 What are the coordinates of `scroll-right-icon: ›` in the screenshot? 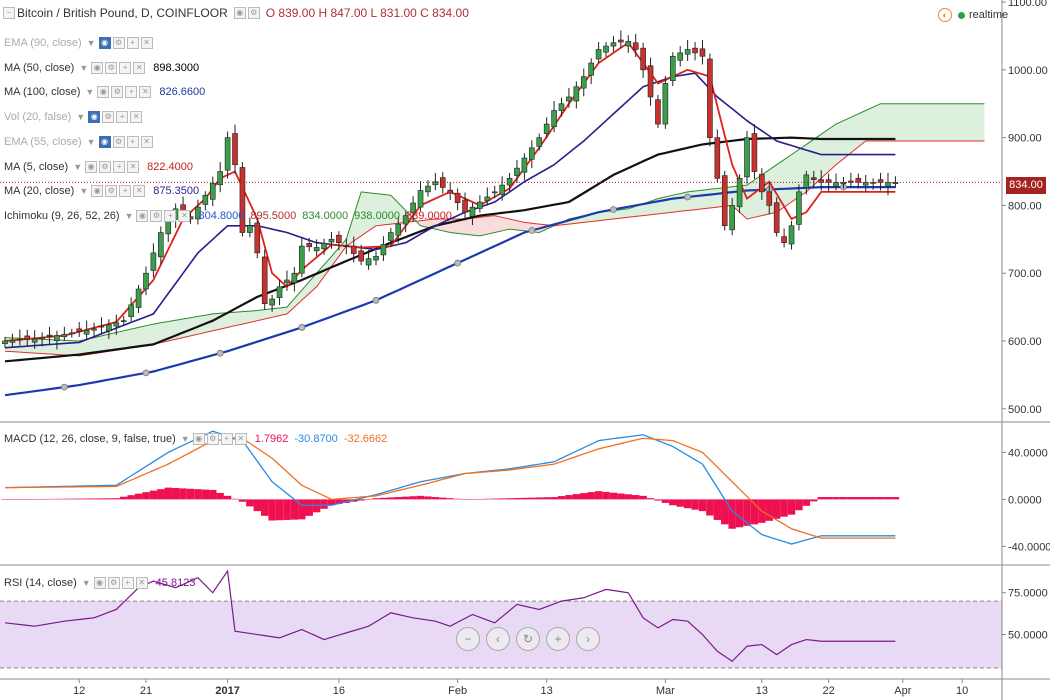 It's located at (588, 639).